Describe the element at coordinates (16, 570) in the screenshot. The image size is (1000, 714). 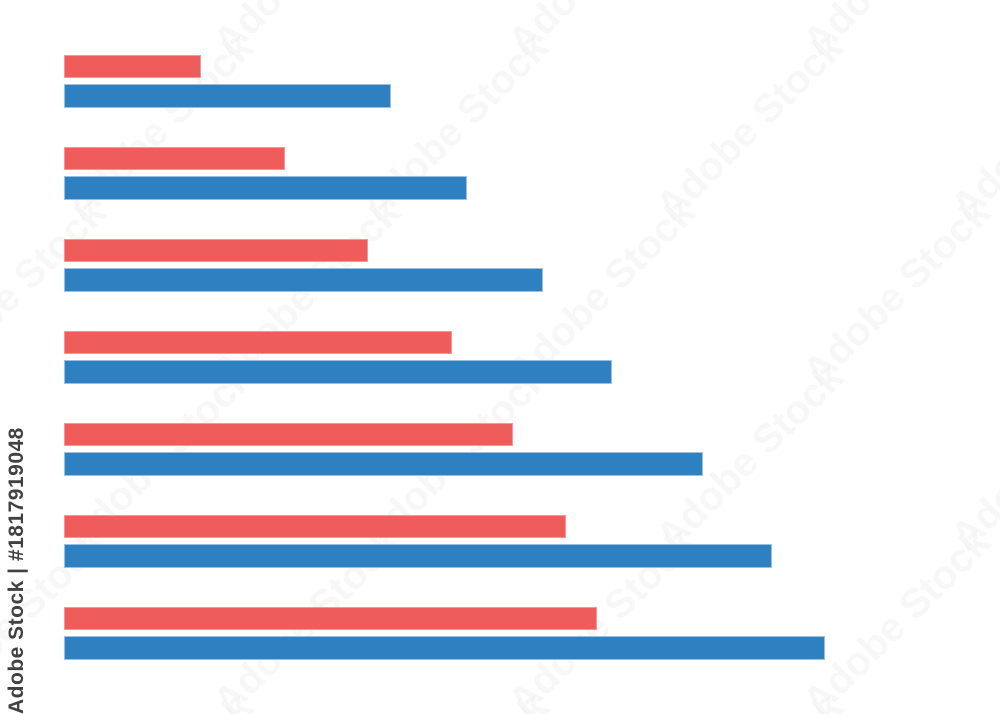
I see `adobe-stock-id-watermark: Adobe Stock | #1817919048` at that location.